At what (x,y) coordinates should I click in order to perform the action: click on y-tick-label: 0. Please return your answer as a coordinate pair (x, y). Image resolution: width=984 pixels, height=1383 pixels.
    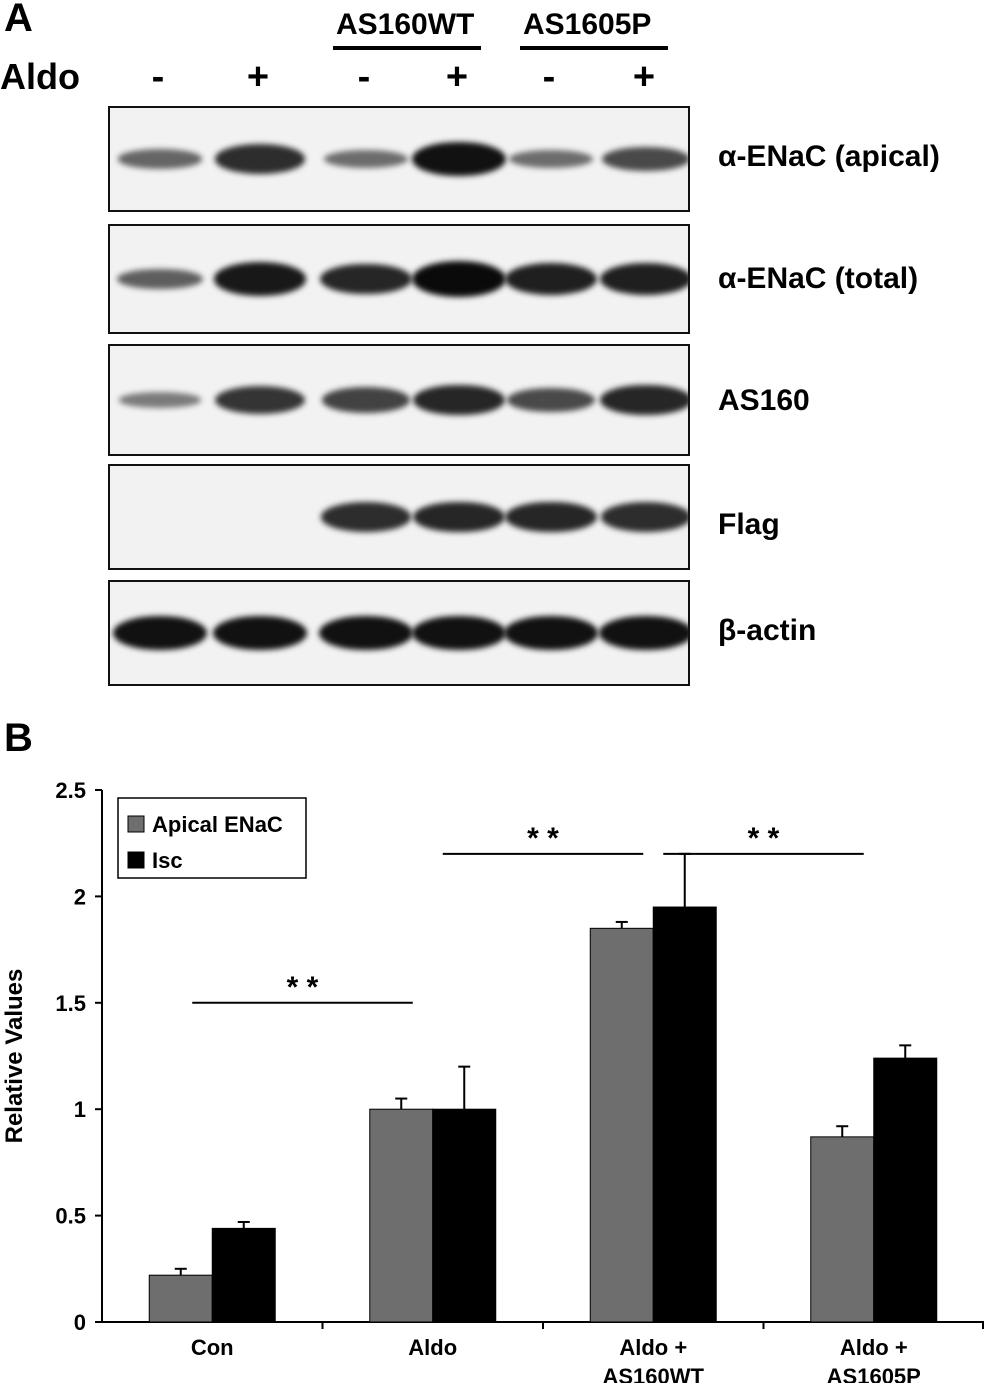
    Looking at the image, I should click on (80, 1322).